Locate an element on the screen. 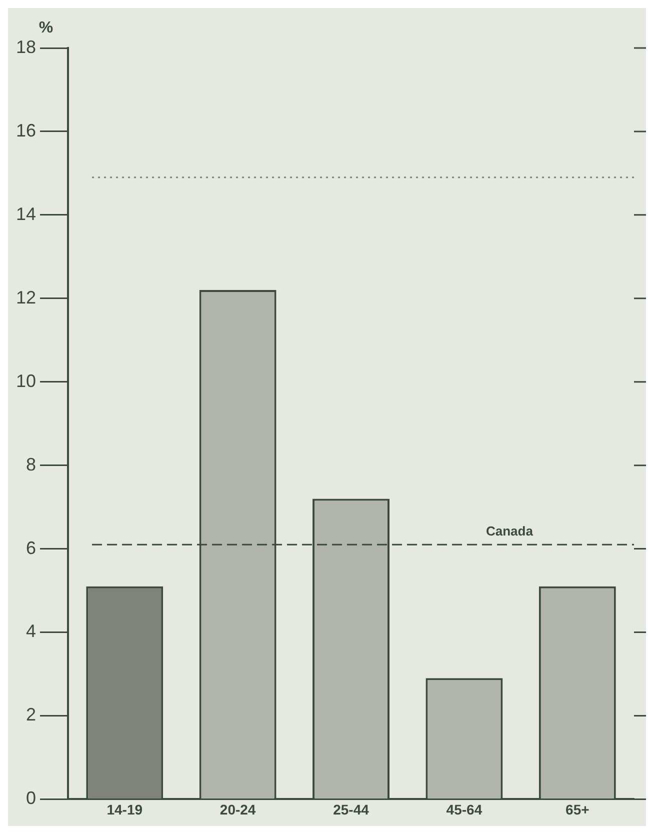  y-tick-label: 4 is located at coordinates (31, 631).